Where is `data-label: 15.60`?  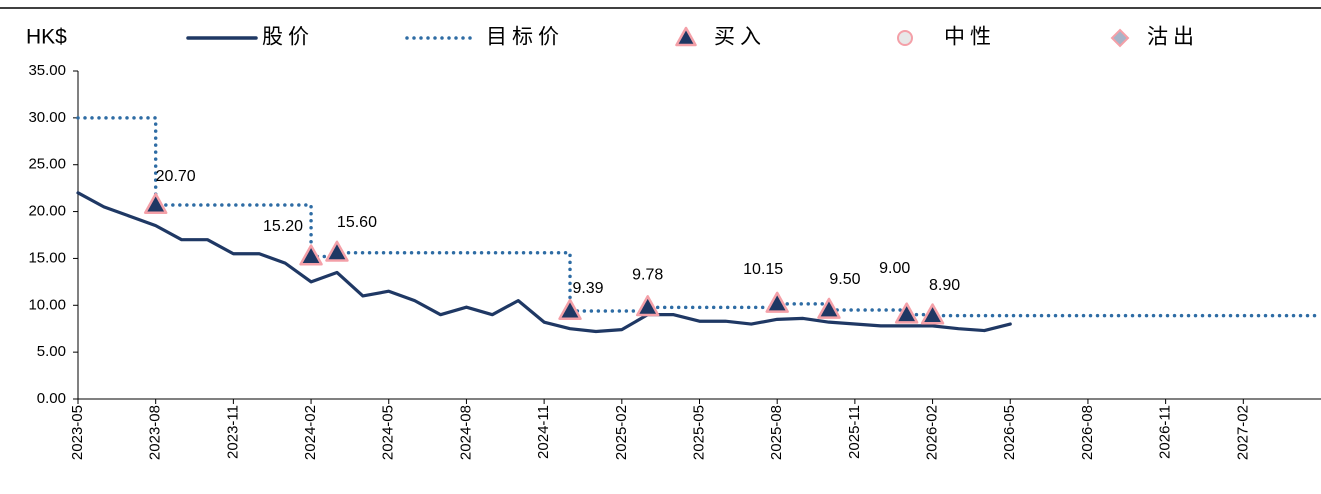 data-label: 15.60 is located at coordinates (357, 222).